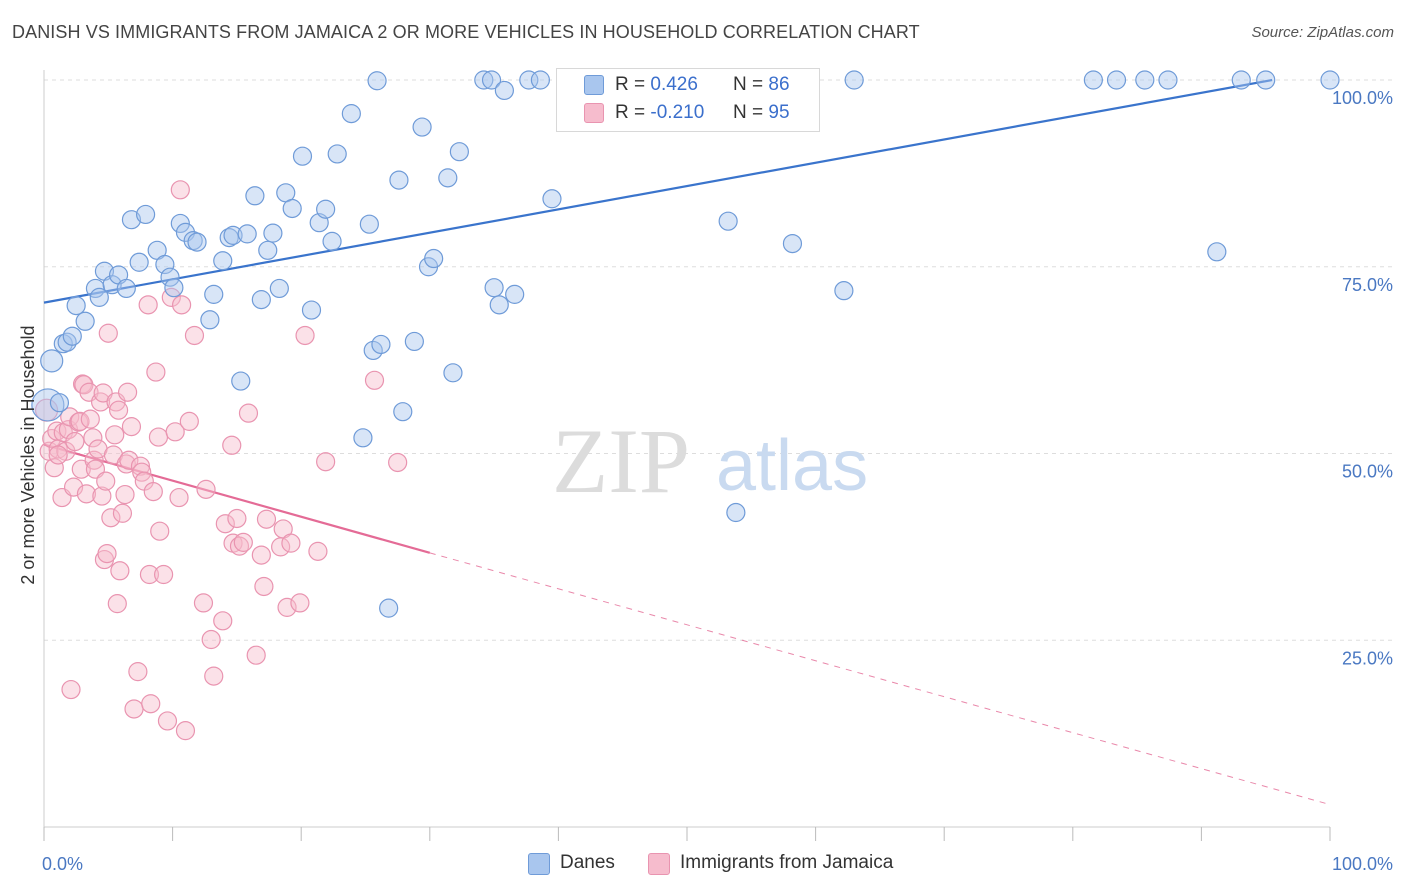  What do you see at coordinates (594, 113) in the screenshot?
I see `jamaica-swatch` at bounding box center [594, 113].